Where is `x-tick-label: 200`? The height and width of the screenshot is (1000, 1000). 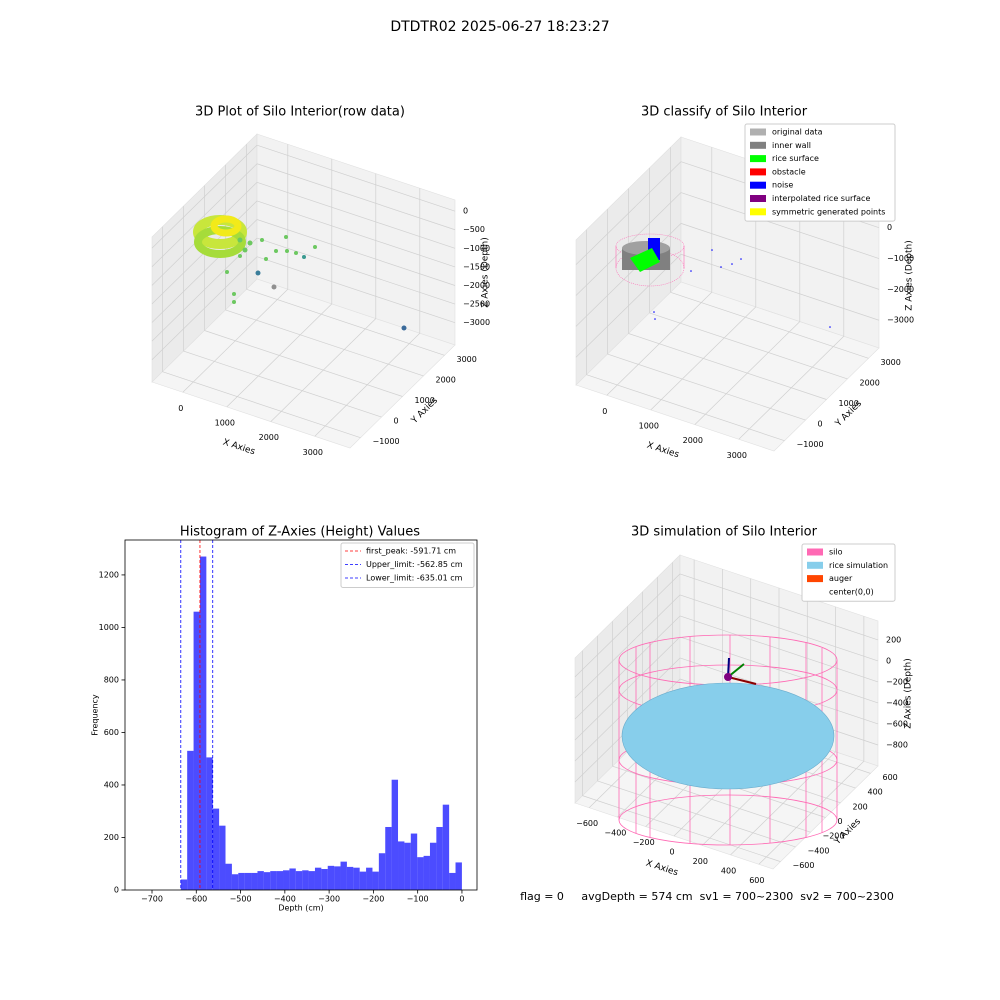 x-tick-label: 200 is located at coordinates (700, 861).